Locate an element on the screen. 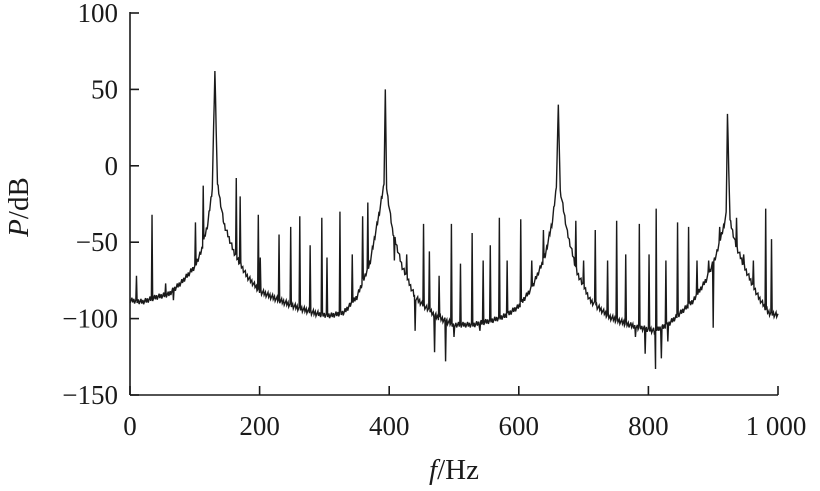  x-tick-label: 800 is located at coordinates (648, 426).